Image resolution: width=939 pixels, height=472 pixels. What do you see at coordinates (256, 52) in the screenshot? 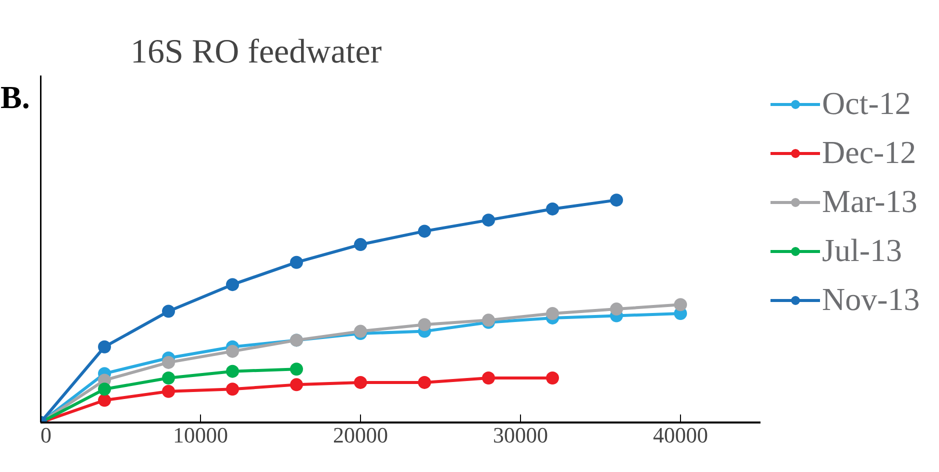
I see `chart-title: 16S RO feedwater` at bounding box center [256, 52].